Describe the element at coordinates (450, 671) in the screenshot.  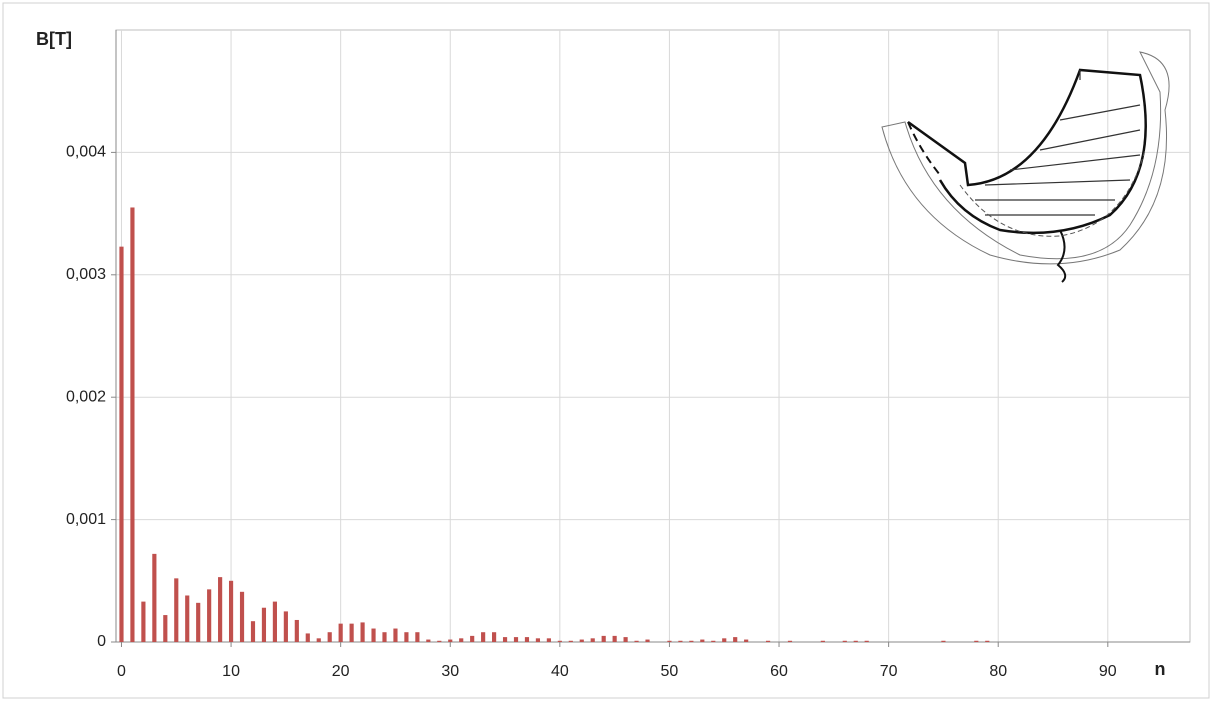
I see `x-tick-label: 30` at that location.